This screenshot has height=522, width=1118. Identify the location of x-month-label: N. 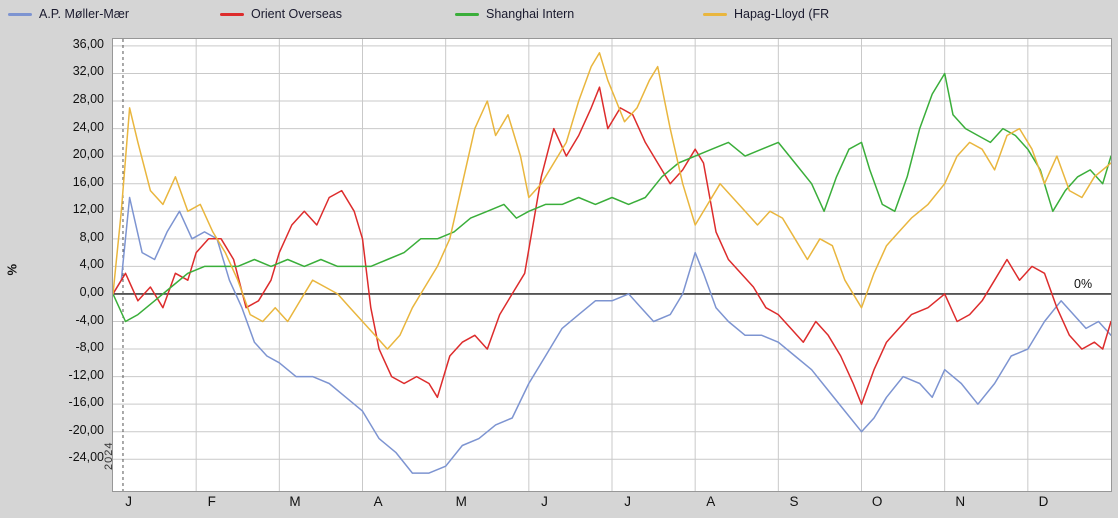
(960, 501).